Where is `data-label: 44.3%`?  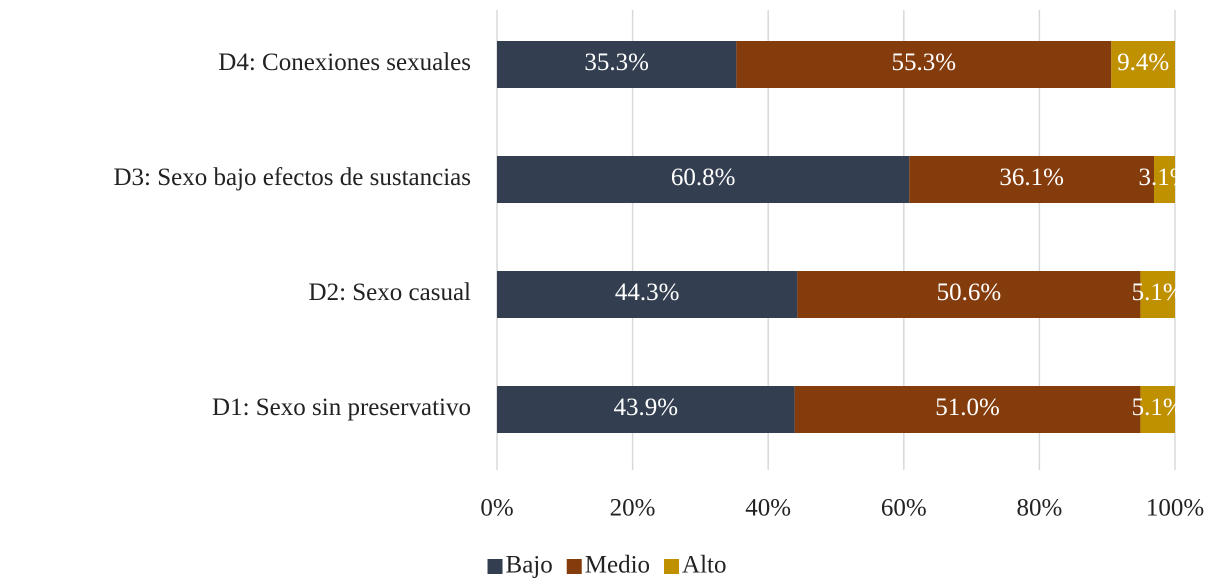 data-label: 44.3% is located at coordinates (647, 292).